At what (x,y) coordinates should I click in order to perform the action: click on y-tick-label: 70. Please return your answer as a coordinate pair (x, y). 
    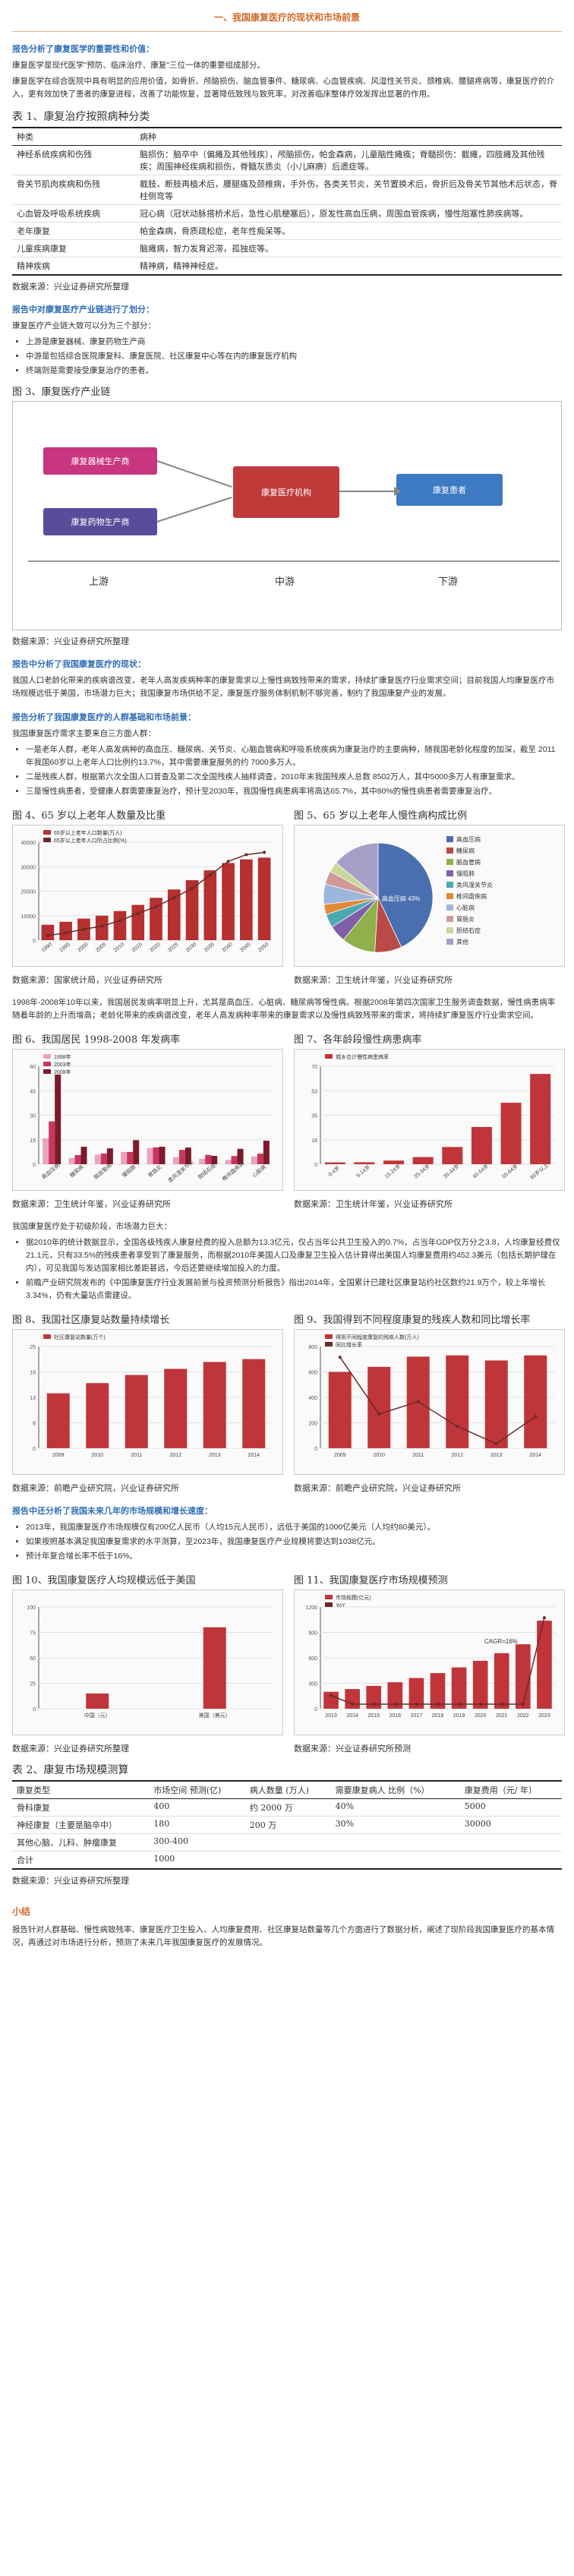
    Looking at the image, I should click on (314, 1067).